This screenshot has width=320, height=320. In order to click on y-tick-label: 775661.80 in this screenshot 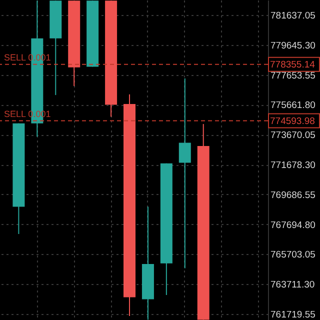, I will do `click(293, 106)`.